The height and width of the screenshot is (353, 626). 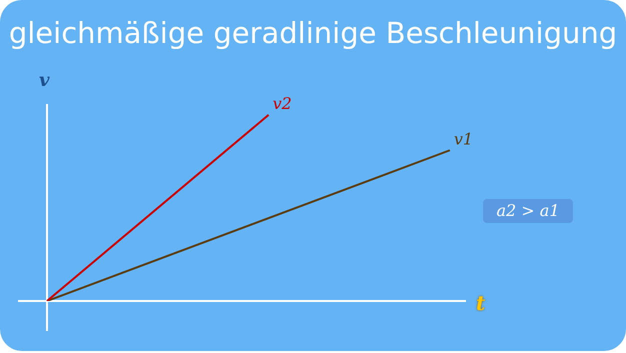 What do you see at coordinates (282, 104) in the screenshot?
I see `series-label: v2` at bounding box center [282, 104].